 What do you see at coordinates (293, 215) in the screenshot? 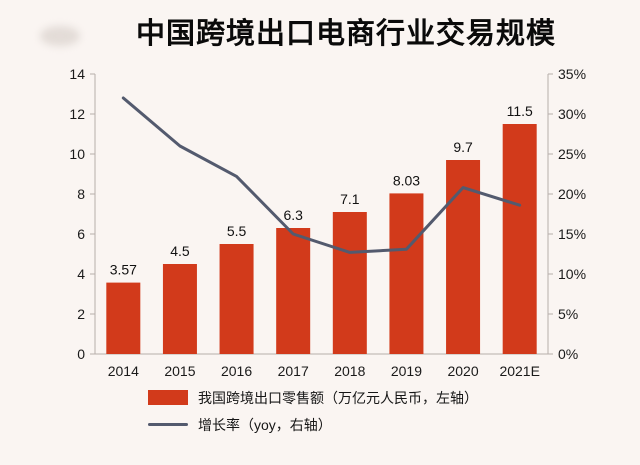
I see `bar-value-2017: 6.3` at bounding box center [293, 215].